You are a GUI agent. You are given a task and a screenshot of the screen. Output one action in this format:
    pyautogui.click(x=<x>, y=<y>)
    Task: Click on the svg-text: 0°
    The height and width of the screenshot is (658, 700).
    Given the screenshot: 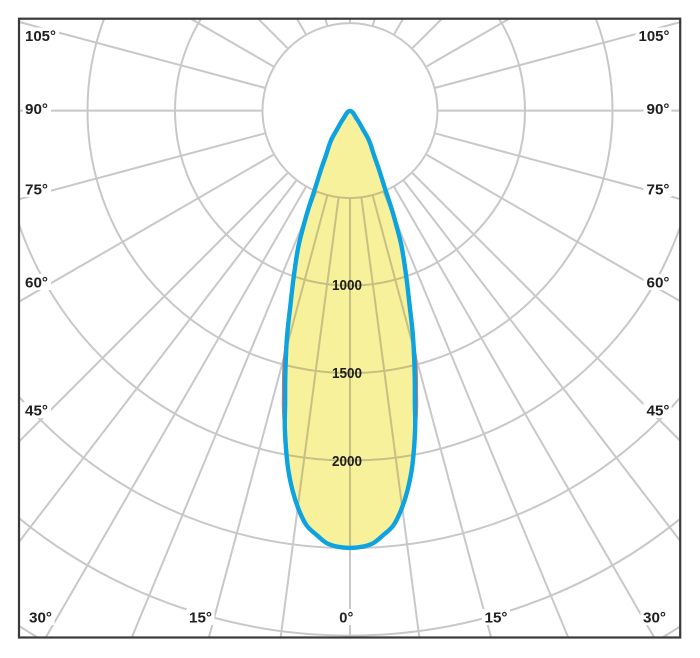 What is the action you would take?
    pyautogui.click(x=346, y=618)
    